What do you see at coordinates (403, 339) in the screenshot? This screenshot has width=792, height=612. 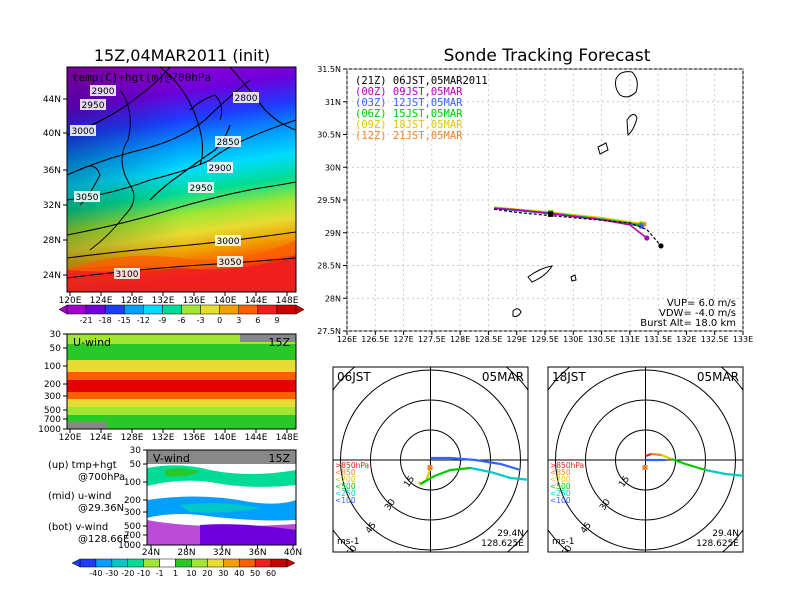 I see `track-xtick-label: 127E` at bounding box center [403, 339].